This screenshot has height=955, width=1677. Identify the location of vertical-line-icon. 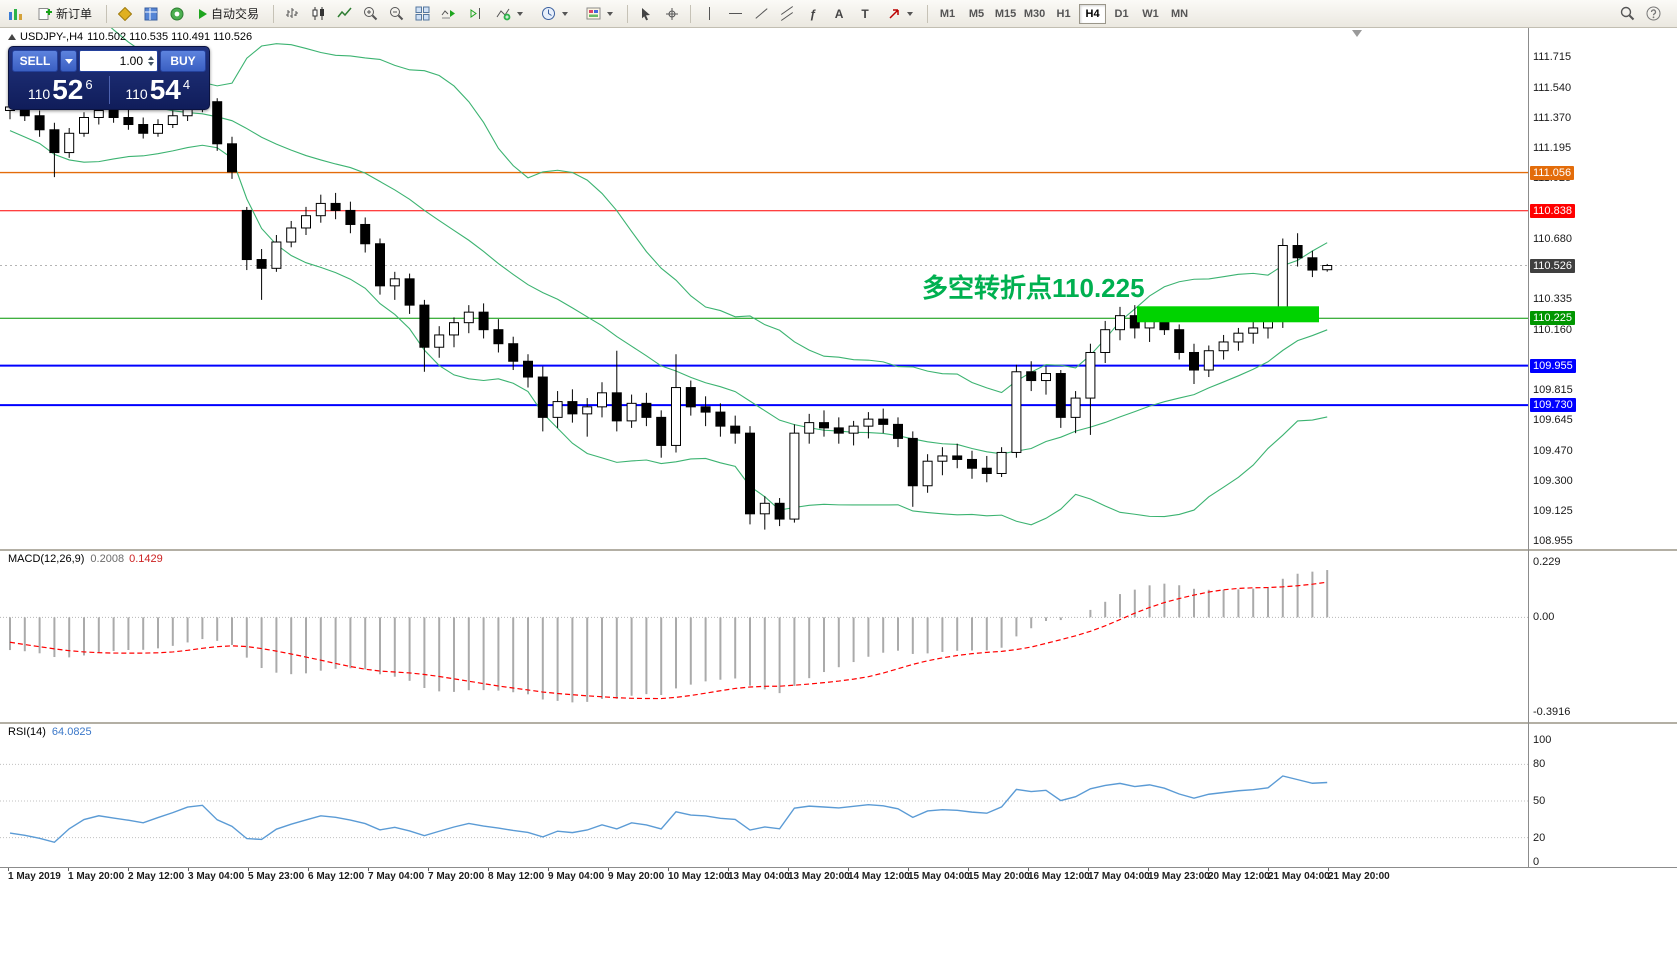
(709, 13).